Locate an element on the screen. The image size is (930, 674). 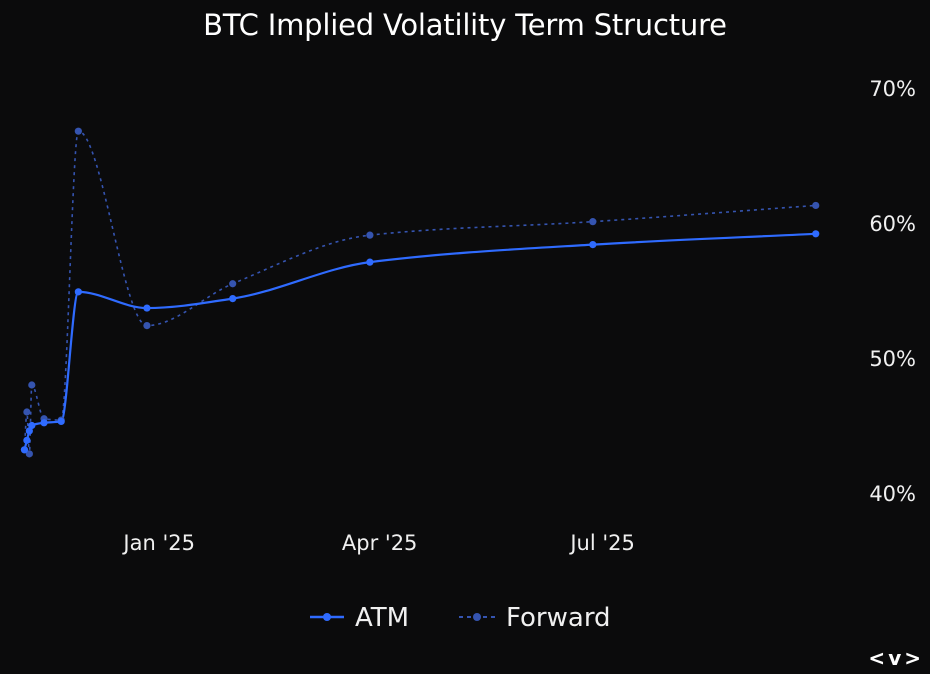
y-tick-label: 40% is located at coordinates (892, 494).